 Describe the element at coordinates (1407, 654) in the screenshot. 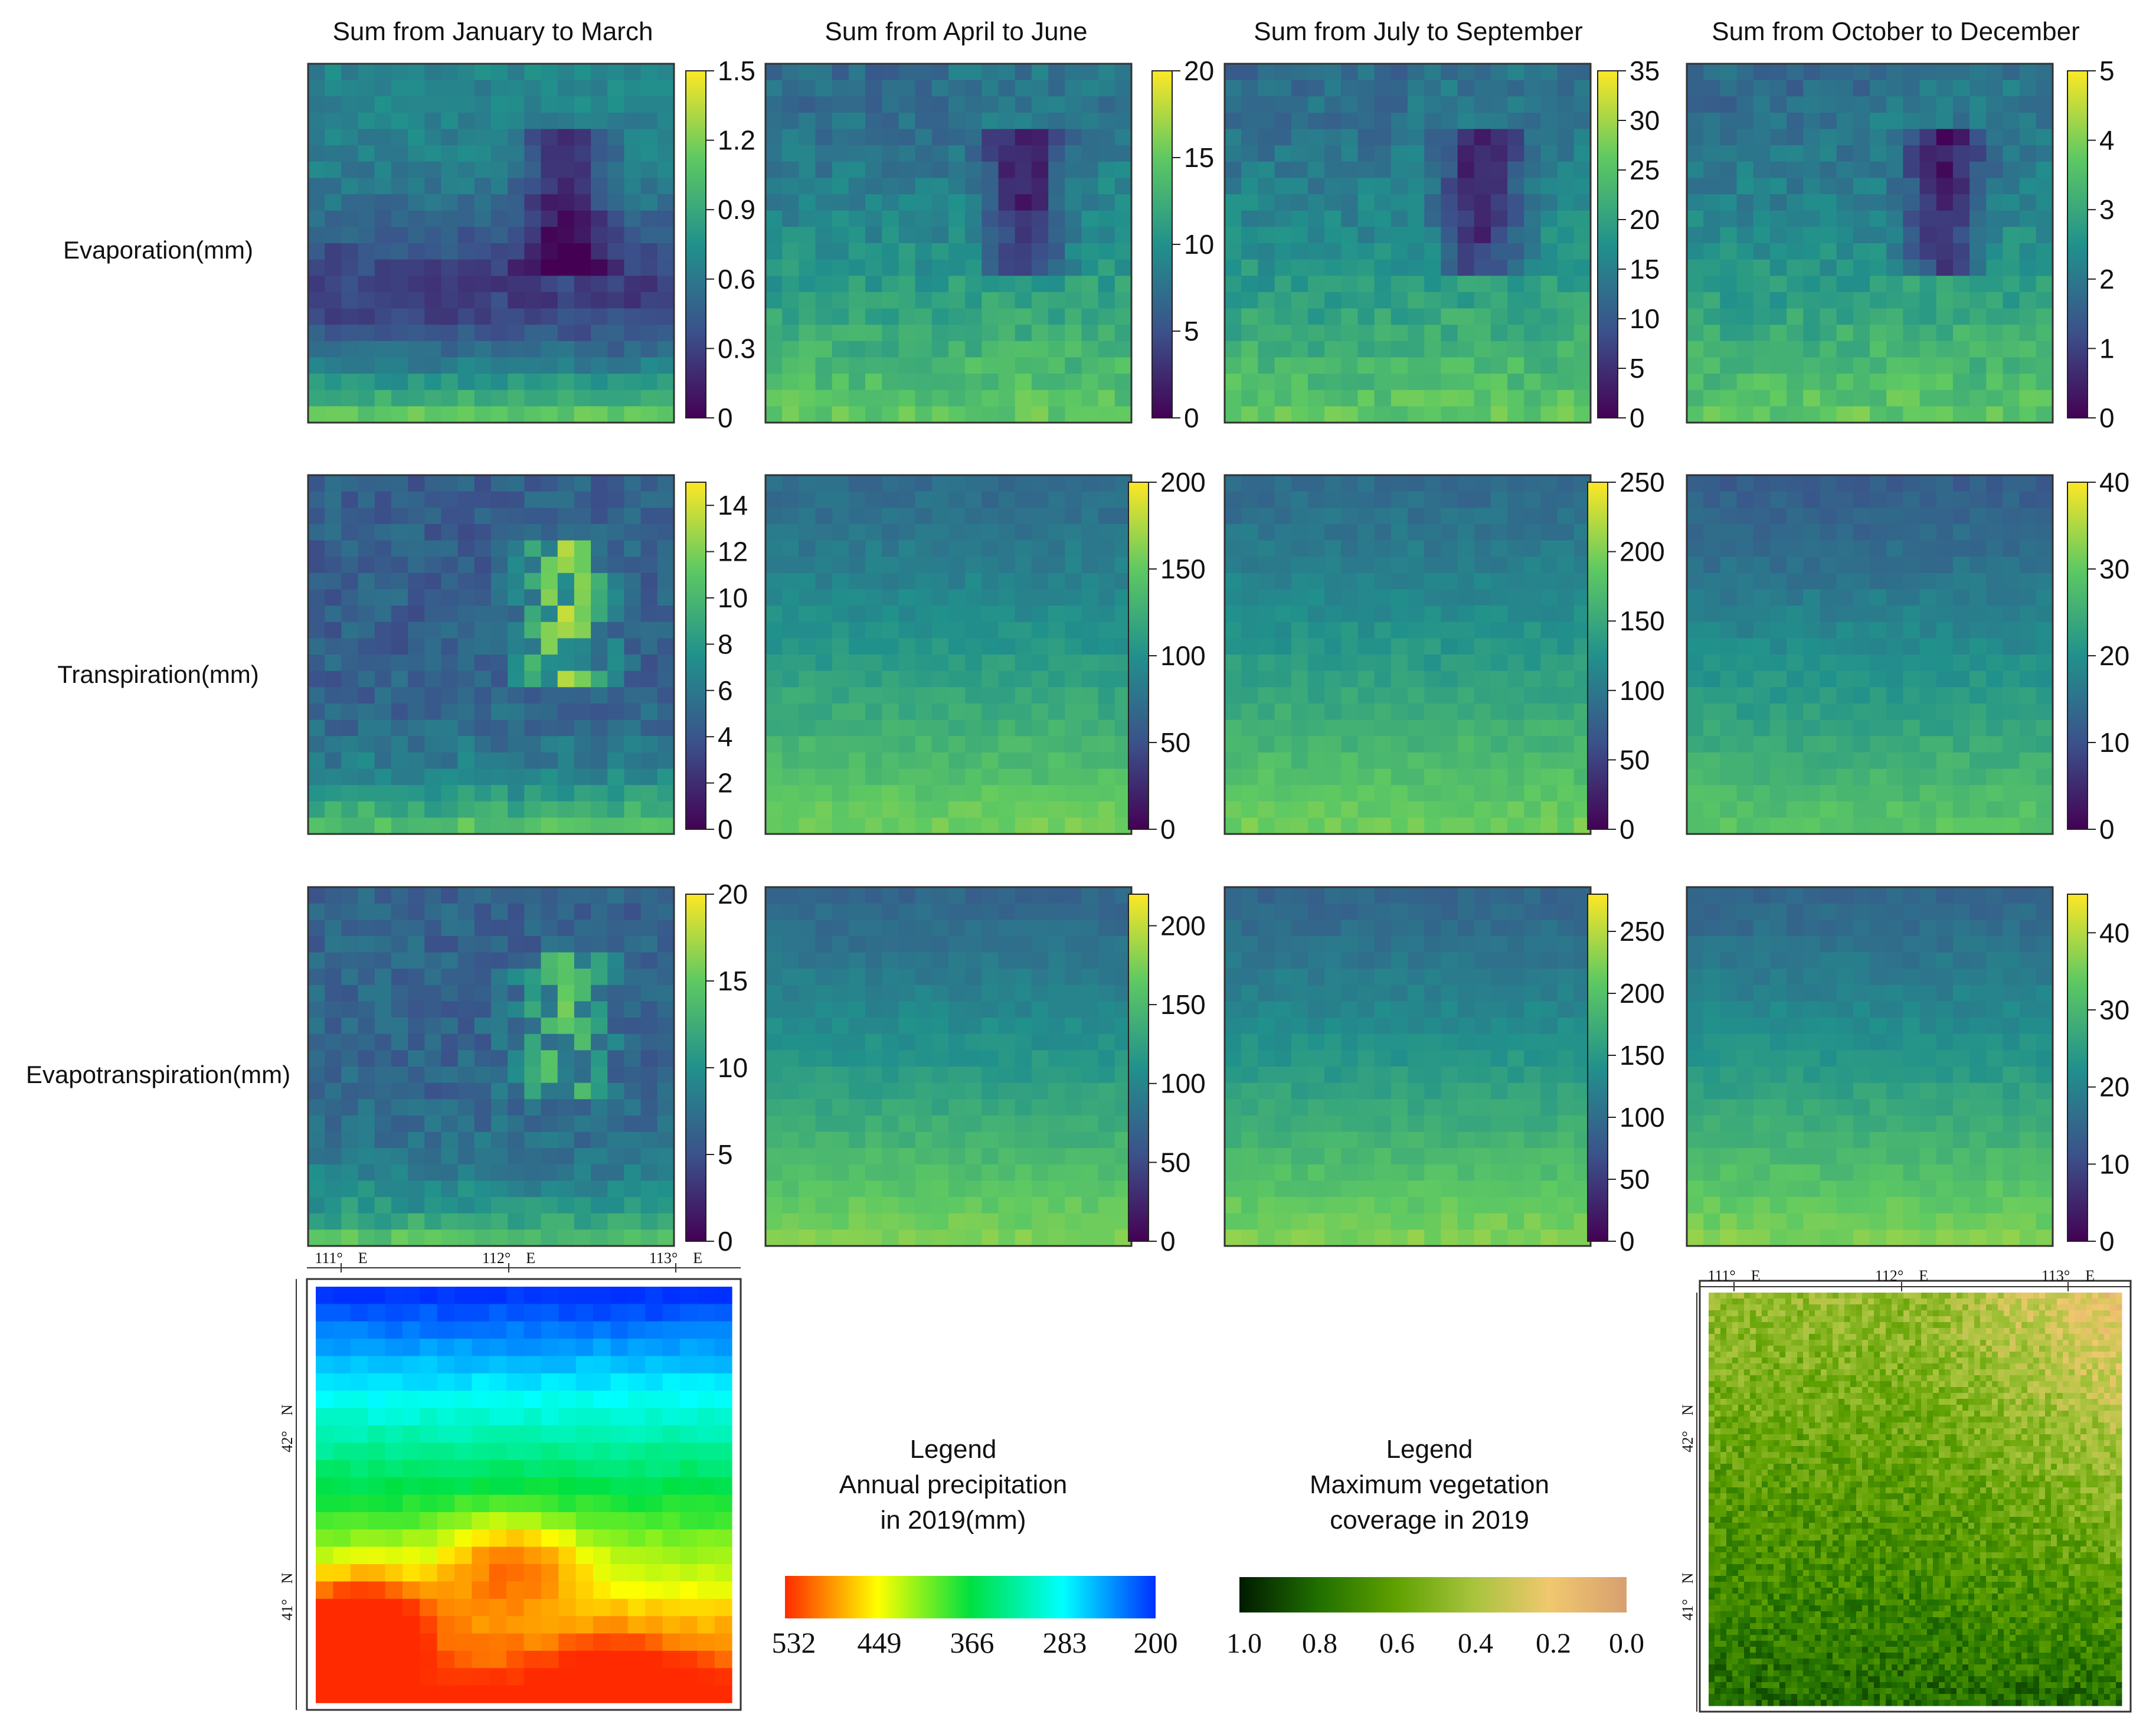

I see `heatmap-r2-c3` at that location.